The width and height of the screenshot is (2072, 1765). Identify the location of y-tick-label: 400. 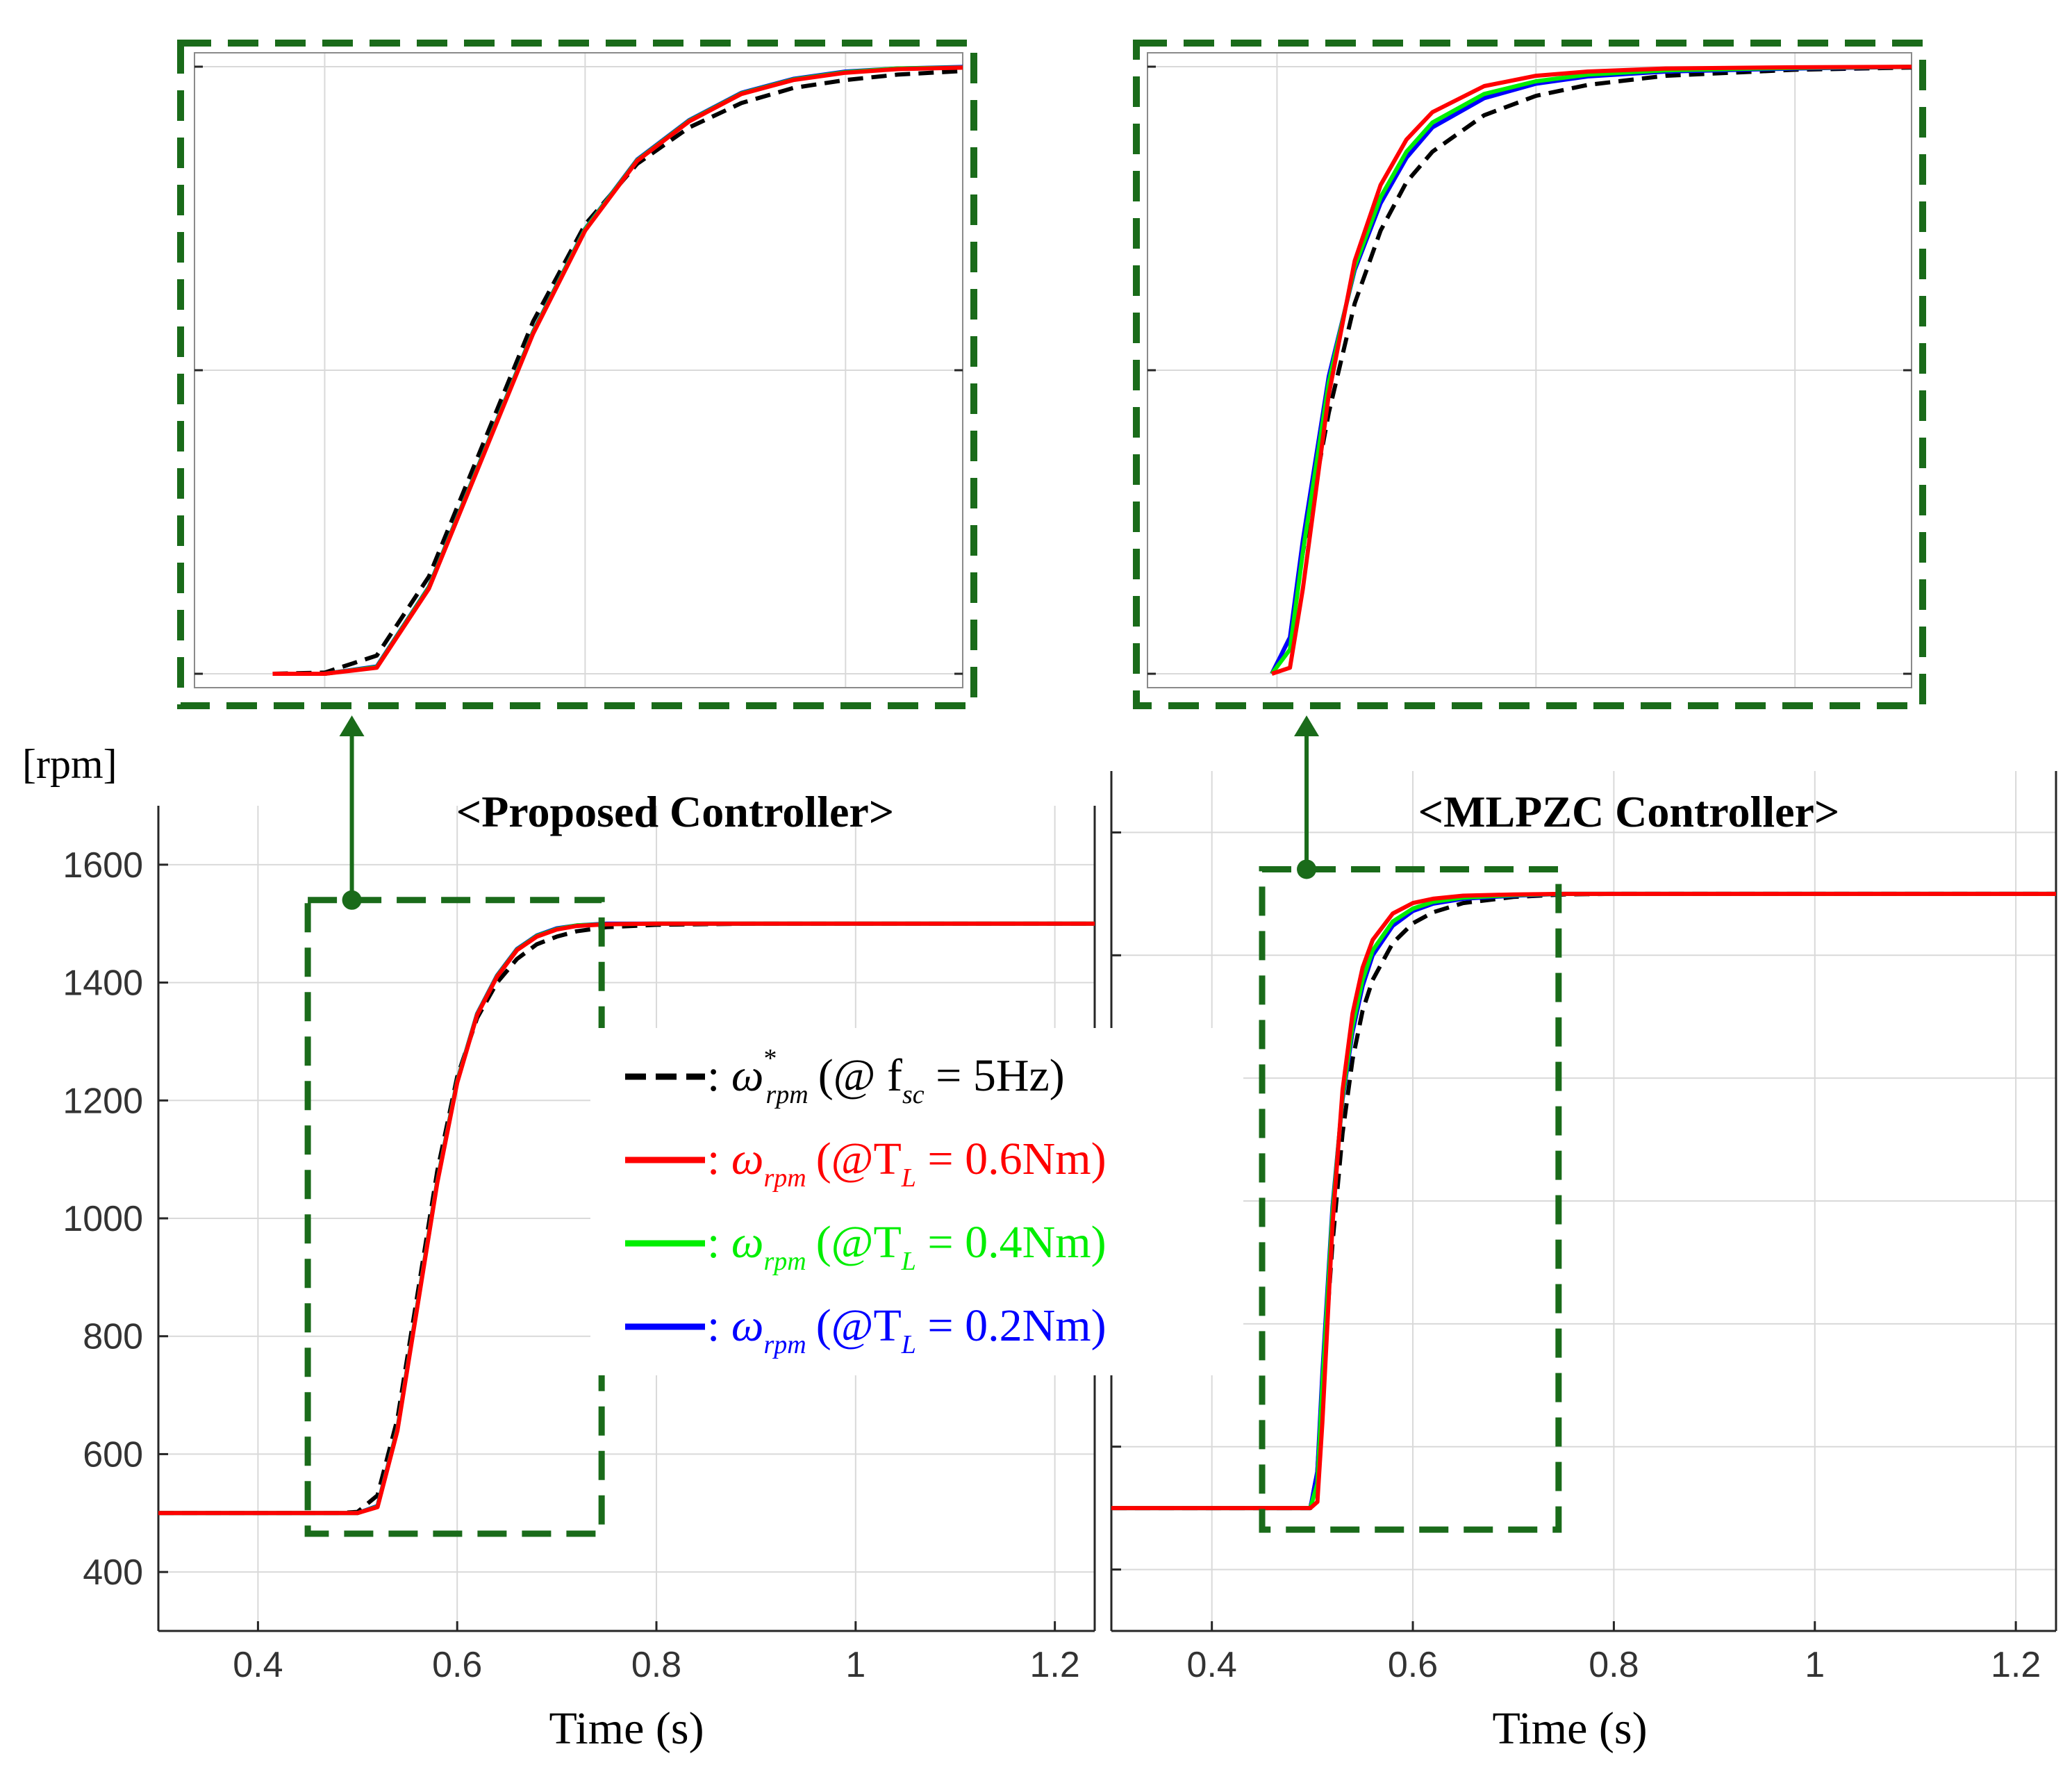
(113, 1572).